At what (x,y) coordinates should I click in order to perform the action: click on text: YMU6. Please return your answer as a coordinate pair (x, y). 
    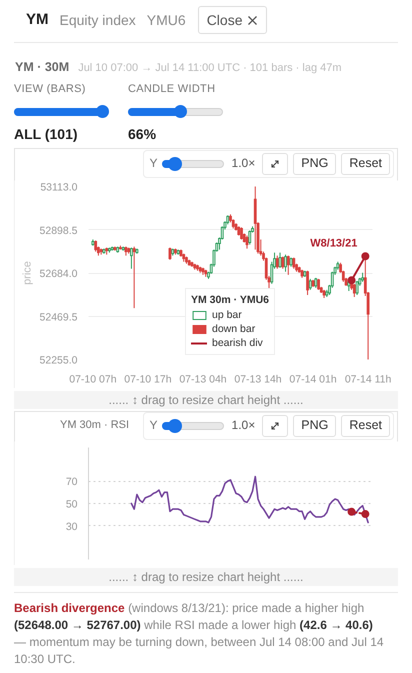
    Looking at the image, I should click on (166, 20).